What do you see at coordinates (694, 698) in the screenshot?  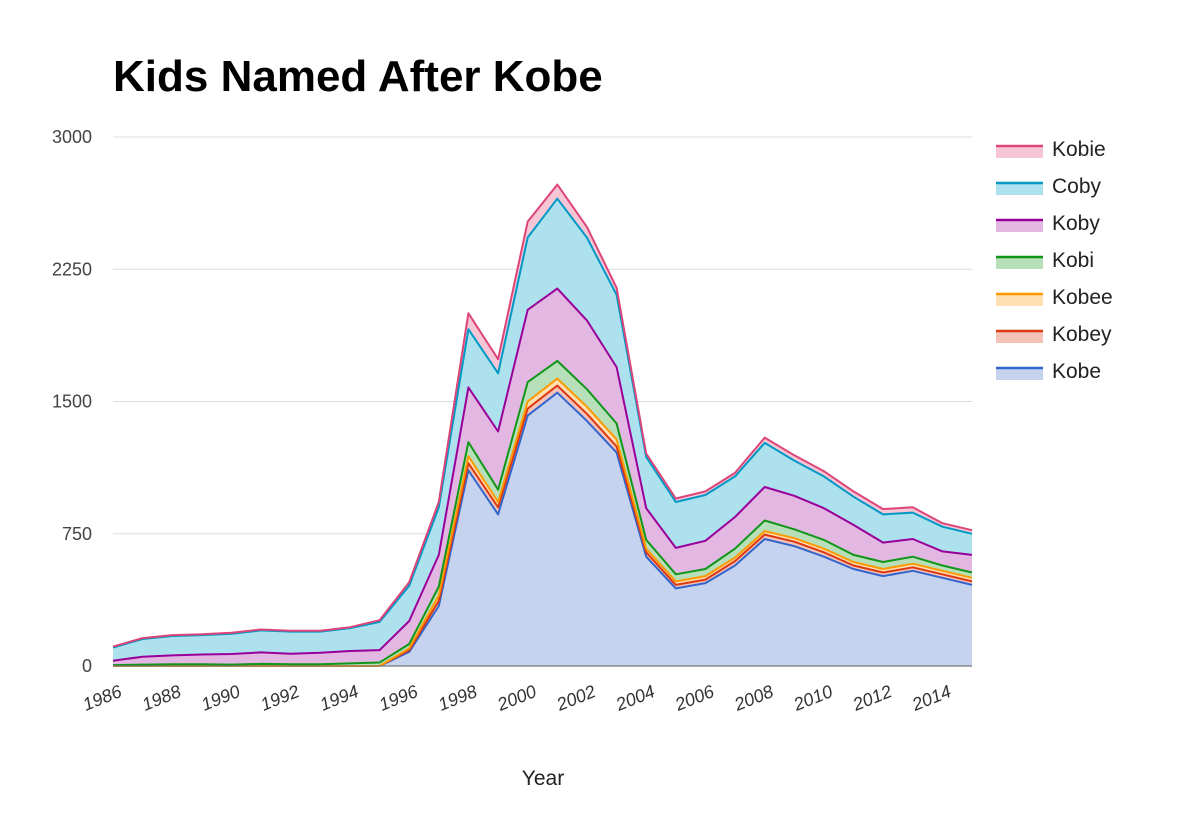 I see `x-tick-label: 2006` at bounding box center [694, 698].